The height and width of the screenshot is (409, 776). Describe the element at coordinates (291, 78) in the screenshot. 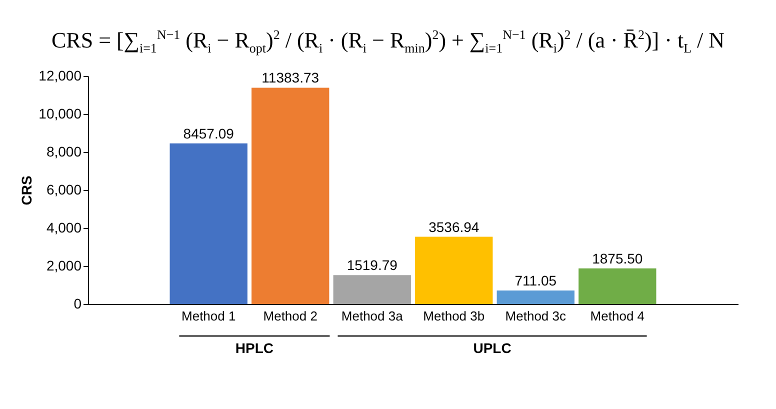

I see `data-label: 11383.73` at that location.